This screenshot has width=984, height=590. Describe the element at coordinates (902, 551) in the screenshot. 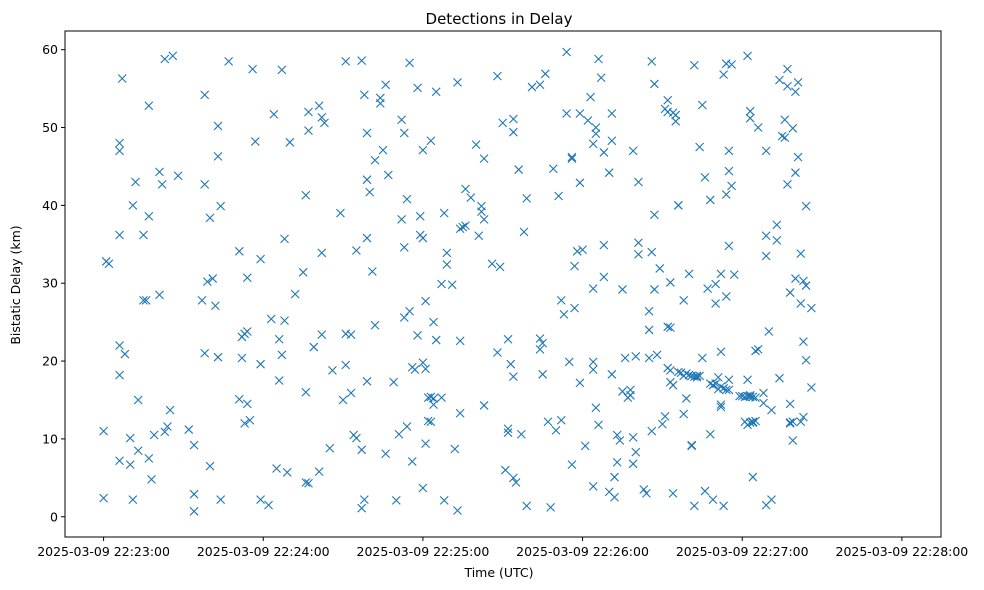

I see `x-tick-label-5: 2025-03-09 22:28:00` at that location.